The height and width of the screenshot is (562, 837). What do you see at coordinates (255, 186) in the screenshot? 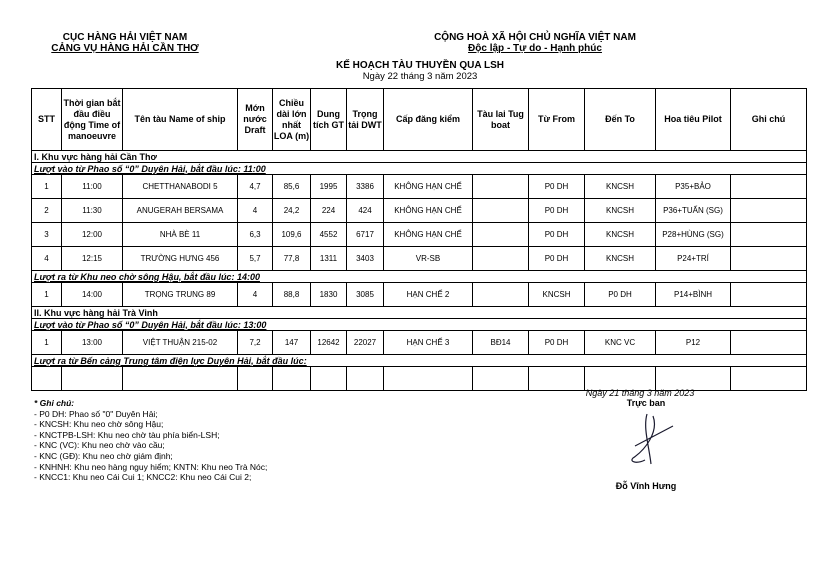
I see `table-cell: 4,7` at bounding box center [255, 186].